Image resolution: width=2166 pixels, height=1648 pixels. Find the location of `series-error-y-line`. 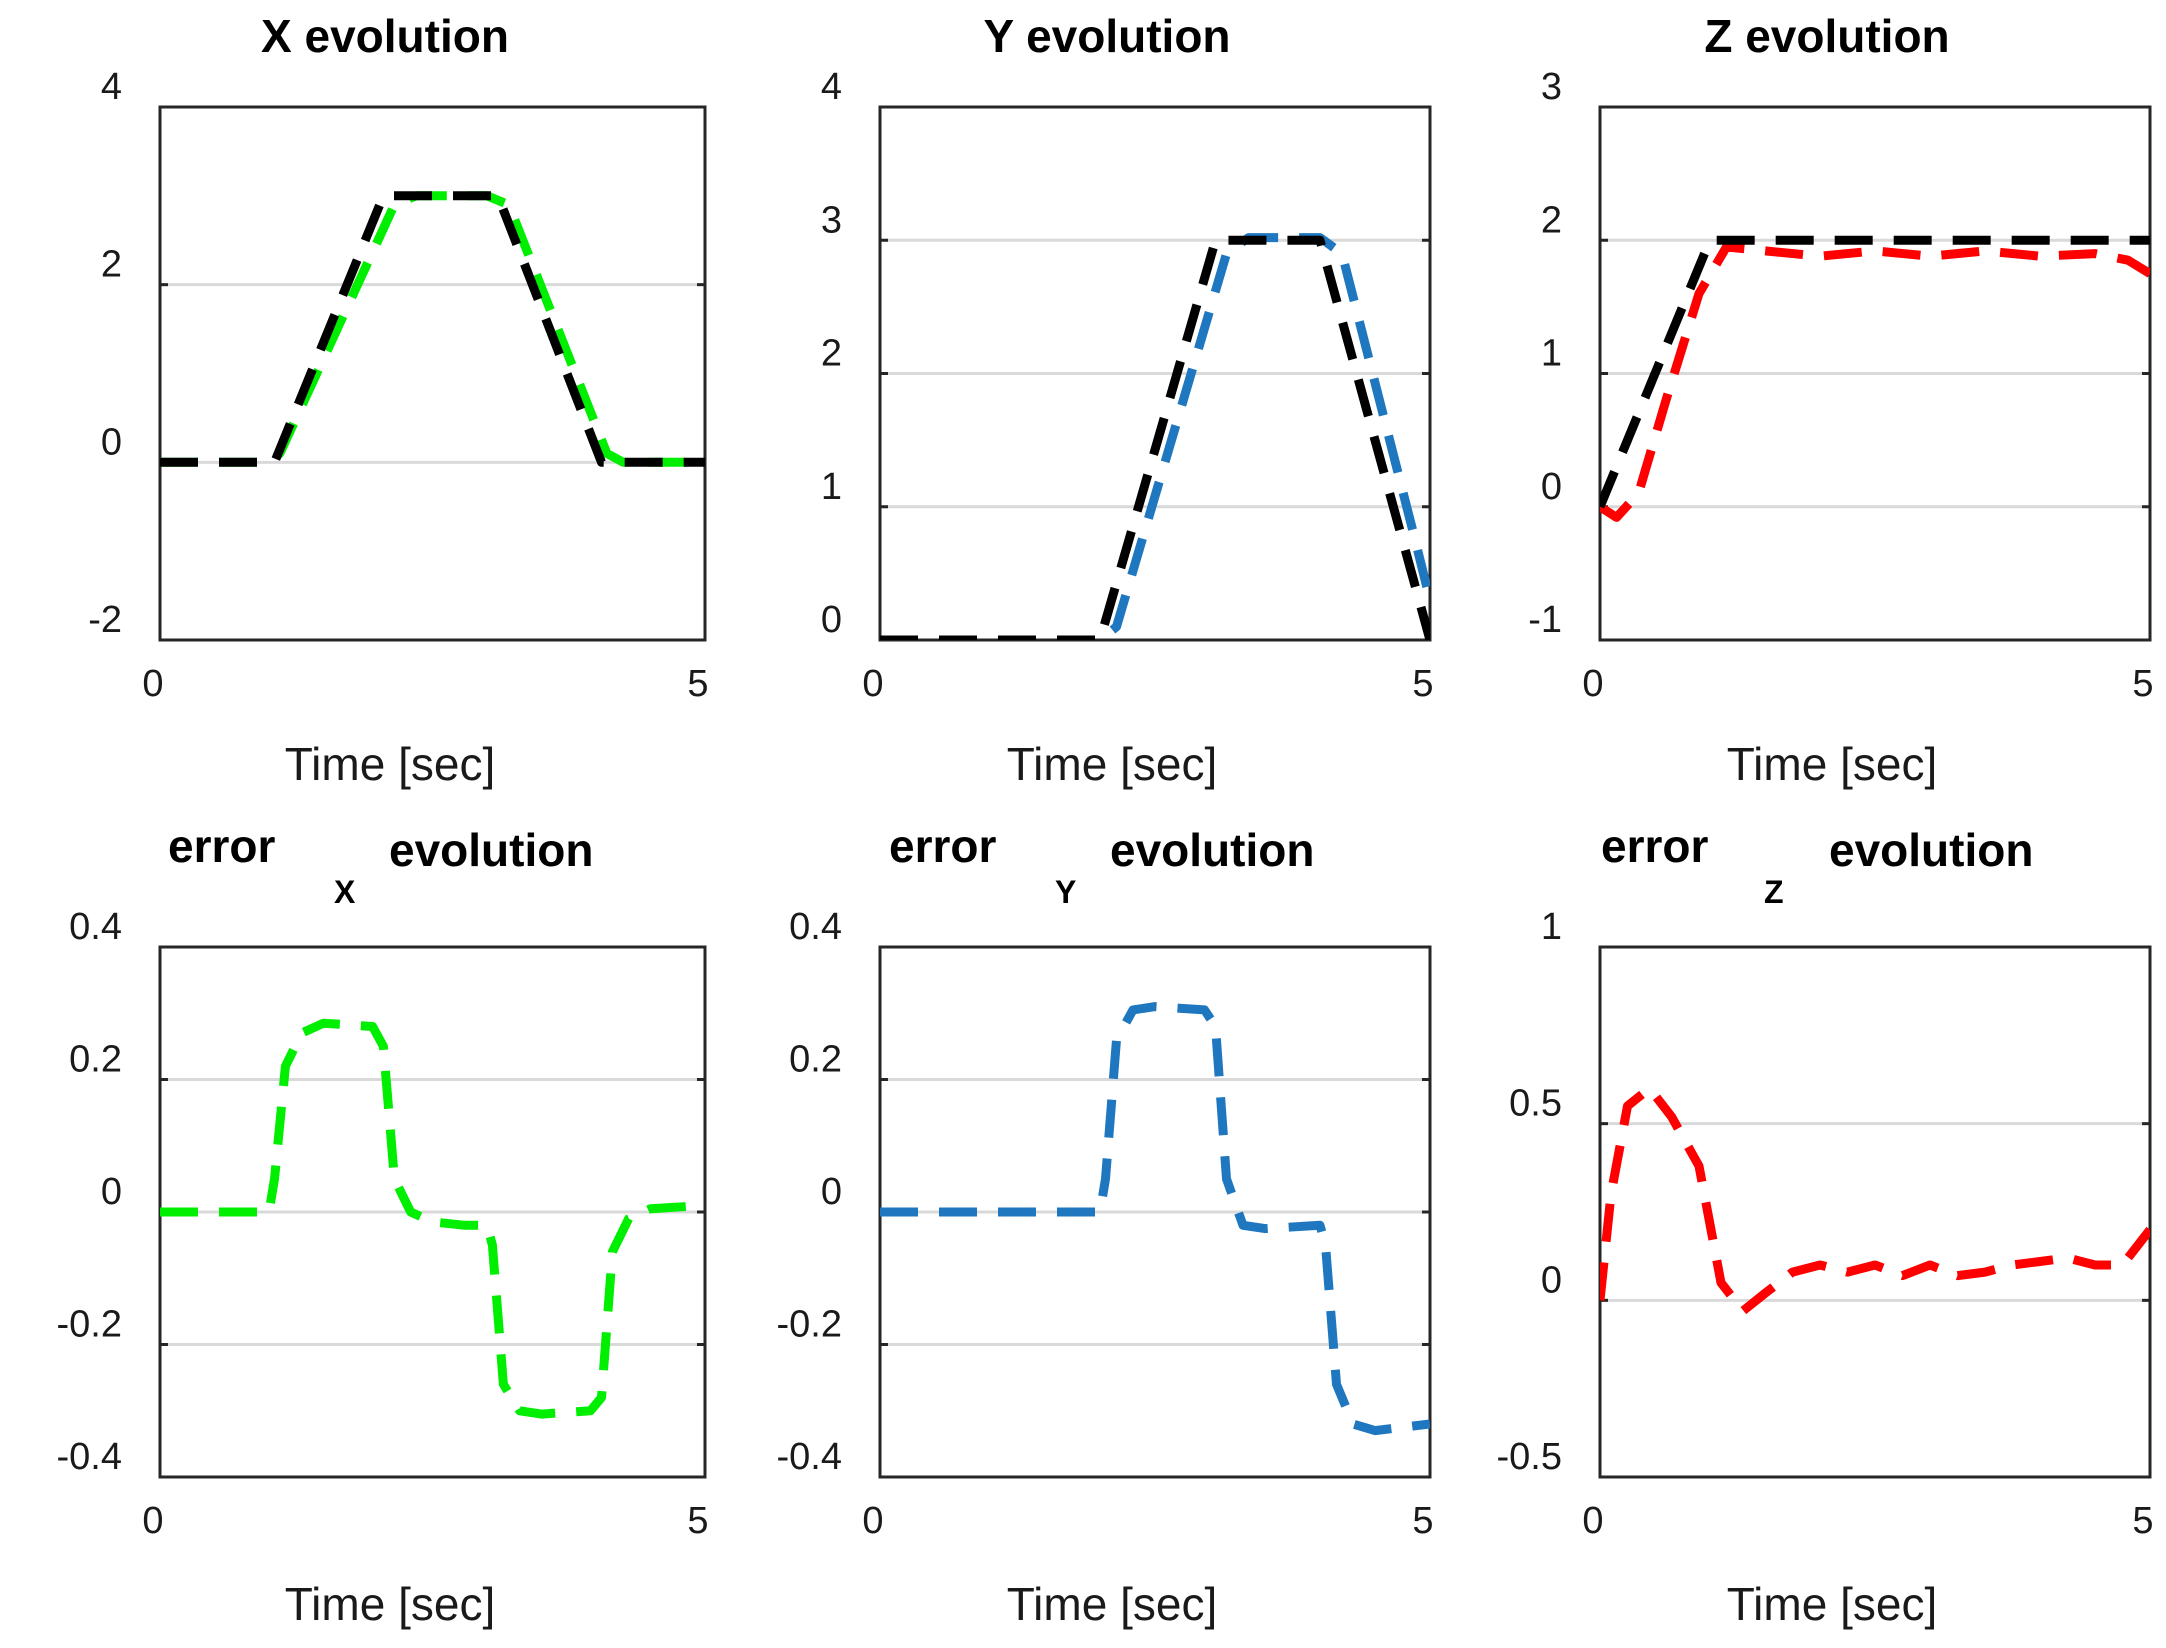

series-error-y-line is located at coordinates (1155, 1219).